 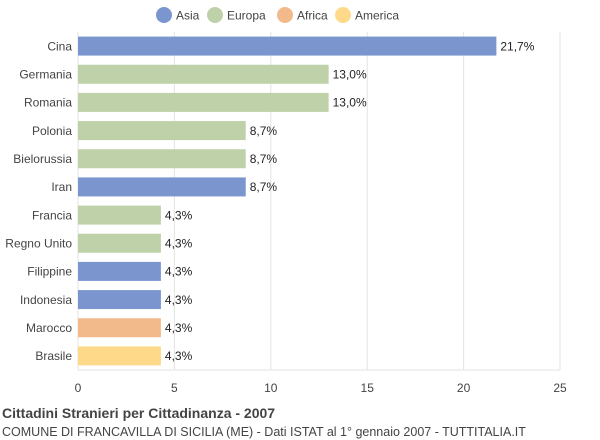 I want to click on x-tick-label: 20, so click(x=464, y=388).